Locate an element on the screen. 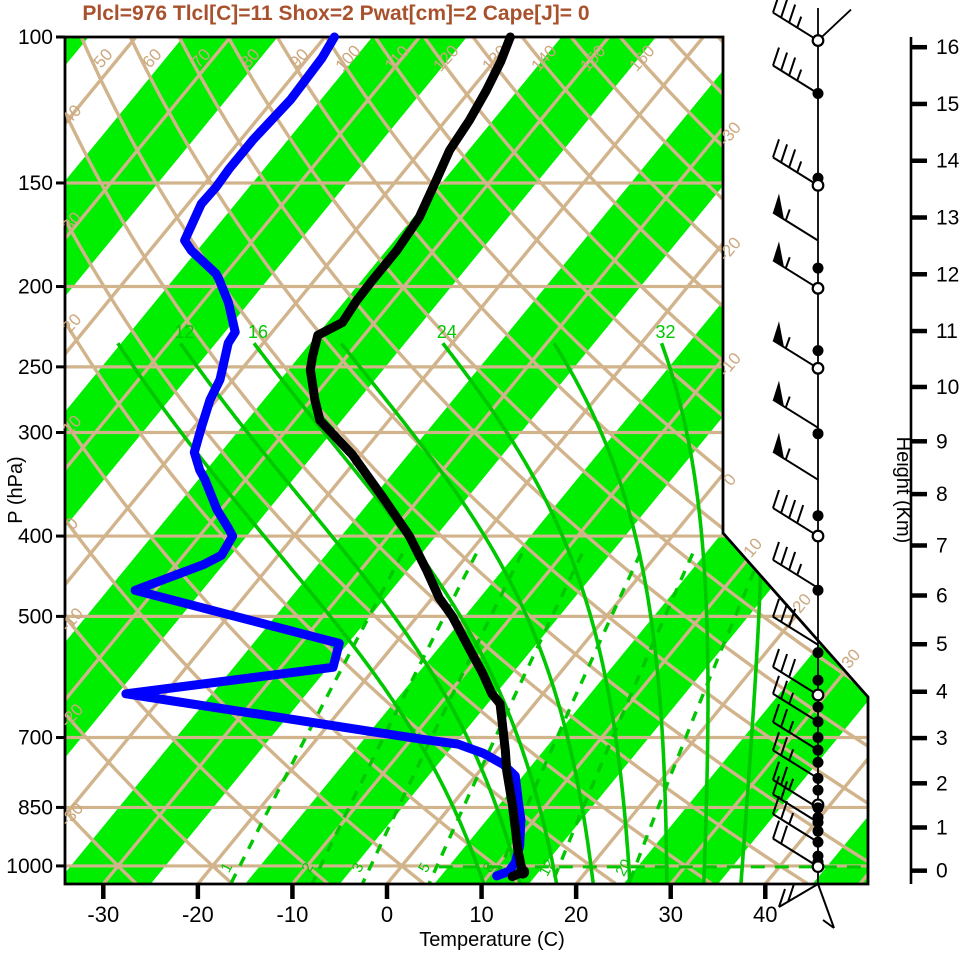  svg-text: P (hPa) is located at coordinates (16, 489).